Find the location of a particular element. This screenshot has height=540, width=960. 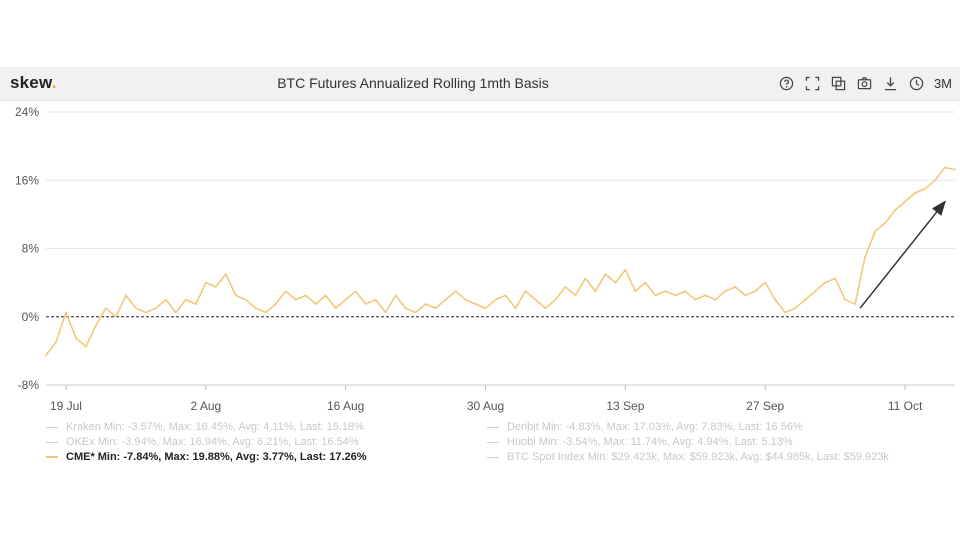

trend-arrow is located at coordinates (902, 254).